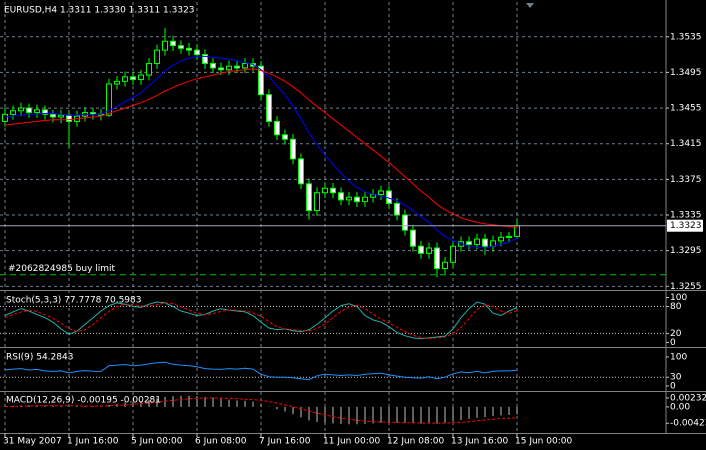  Describe the element at coordinates (686, 287) in the screenshot. I see `y-tick-label: 1.3255` at that location.